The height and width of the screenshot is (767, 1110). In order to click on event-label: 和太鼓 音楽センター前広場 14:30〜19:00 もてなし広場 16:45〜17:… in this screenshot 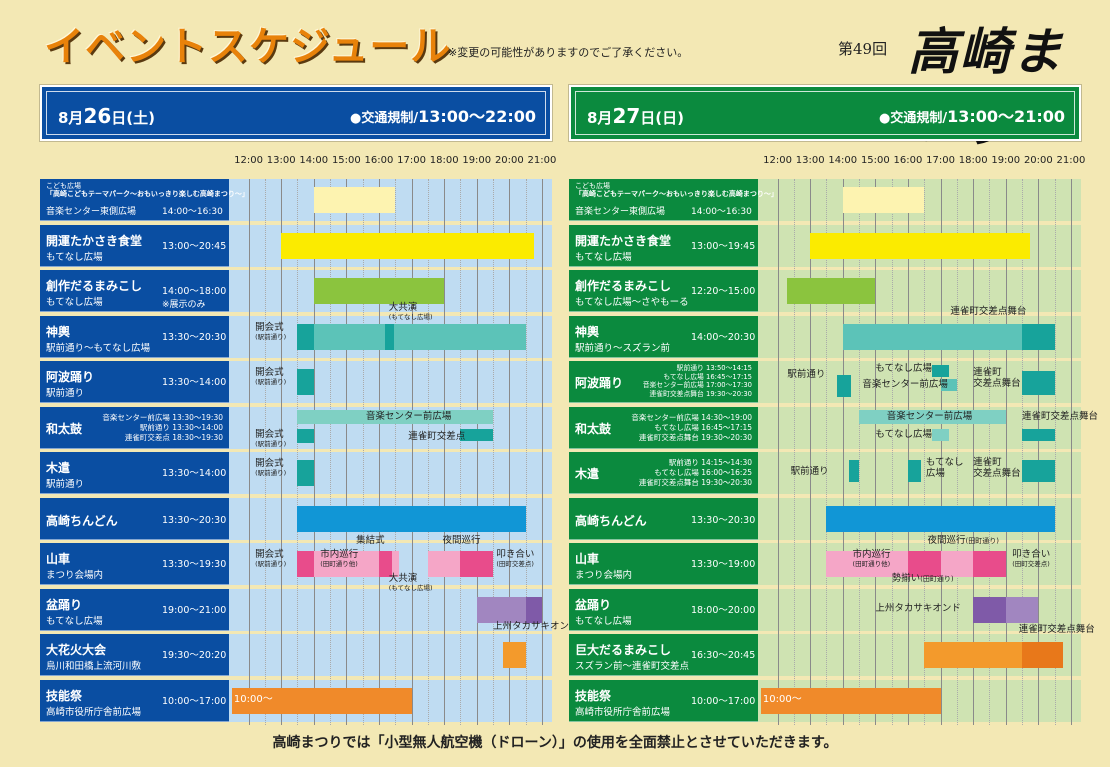, I will do `click(663, 427)`.